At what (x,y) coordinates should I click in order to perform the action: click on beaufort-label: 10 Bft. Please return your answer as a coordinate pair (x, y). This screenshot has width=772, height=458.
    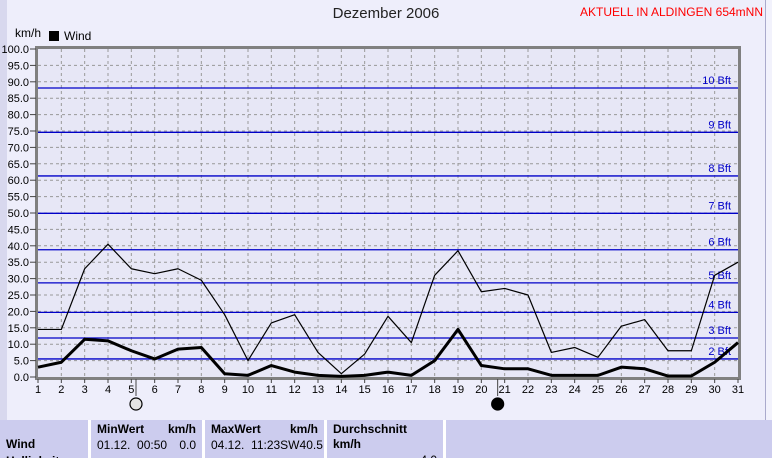
    Looking at the image, I should click on (716, 81).